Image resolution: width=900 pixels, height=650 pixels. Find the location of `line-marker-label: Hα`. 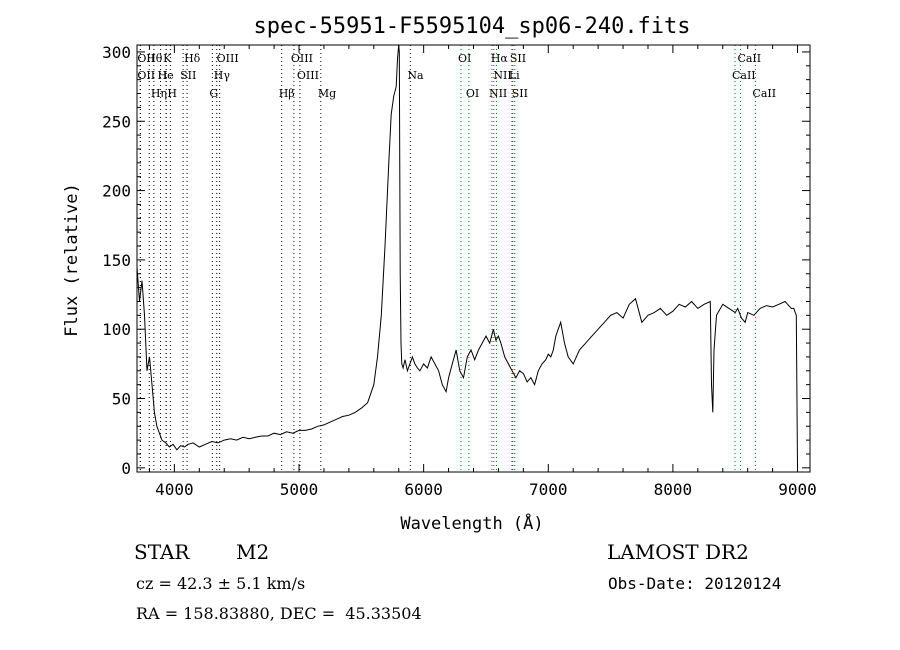

line-marker-label: Hα is located at coordinates (500, 58).